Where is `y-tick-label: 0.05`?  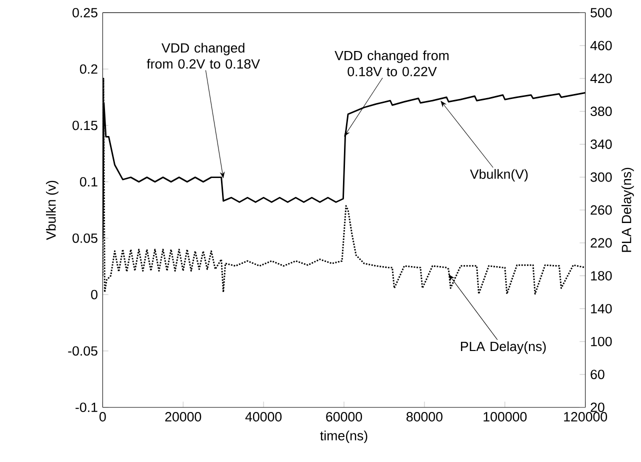 y-tick-label: 0.05 is located at coordinates (85, 238).